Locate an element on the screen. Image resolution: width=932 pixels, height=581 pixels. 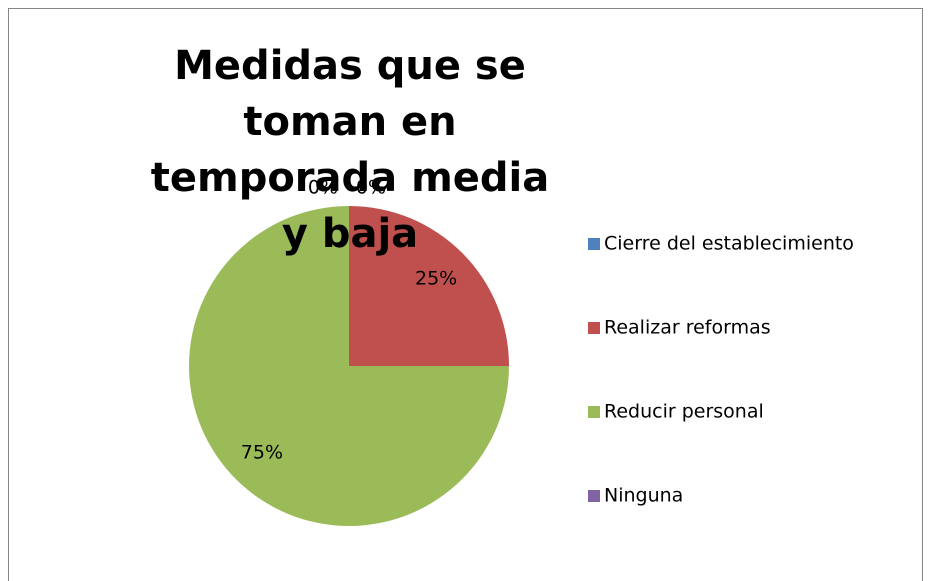
pie-slice is located at coordinates (429, 286).